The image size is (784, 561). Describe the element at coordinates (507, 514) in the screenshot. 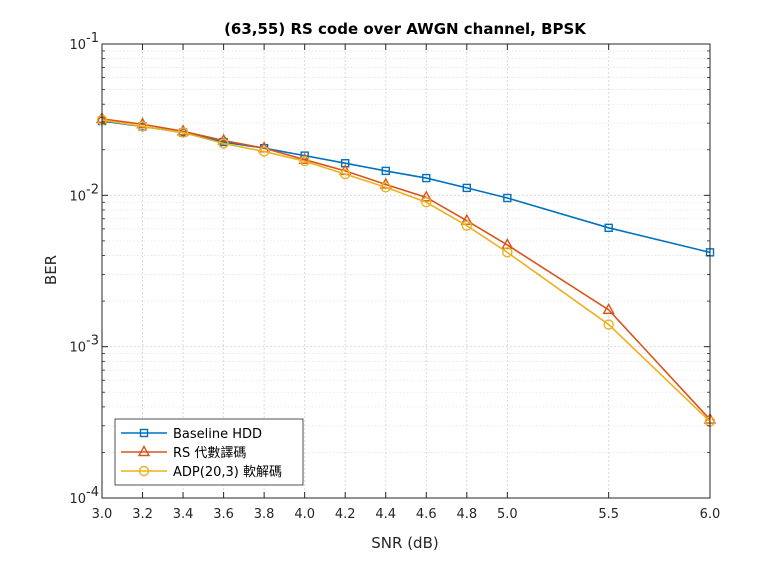

I see `x-tick-label: 5.0` at that location.